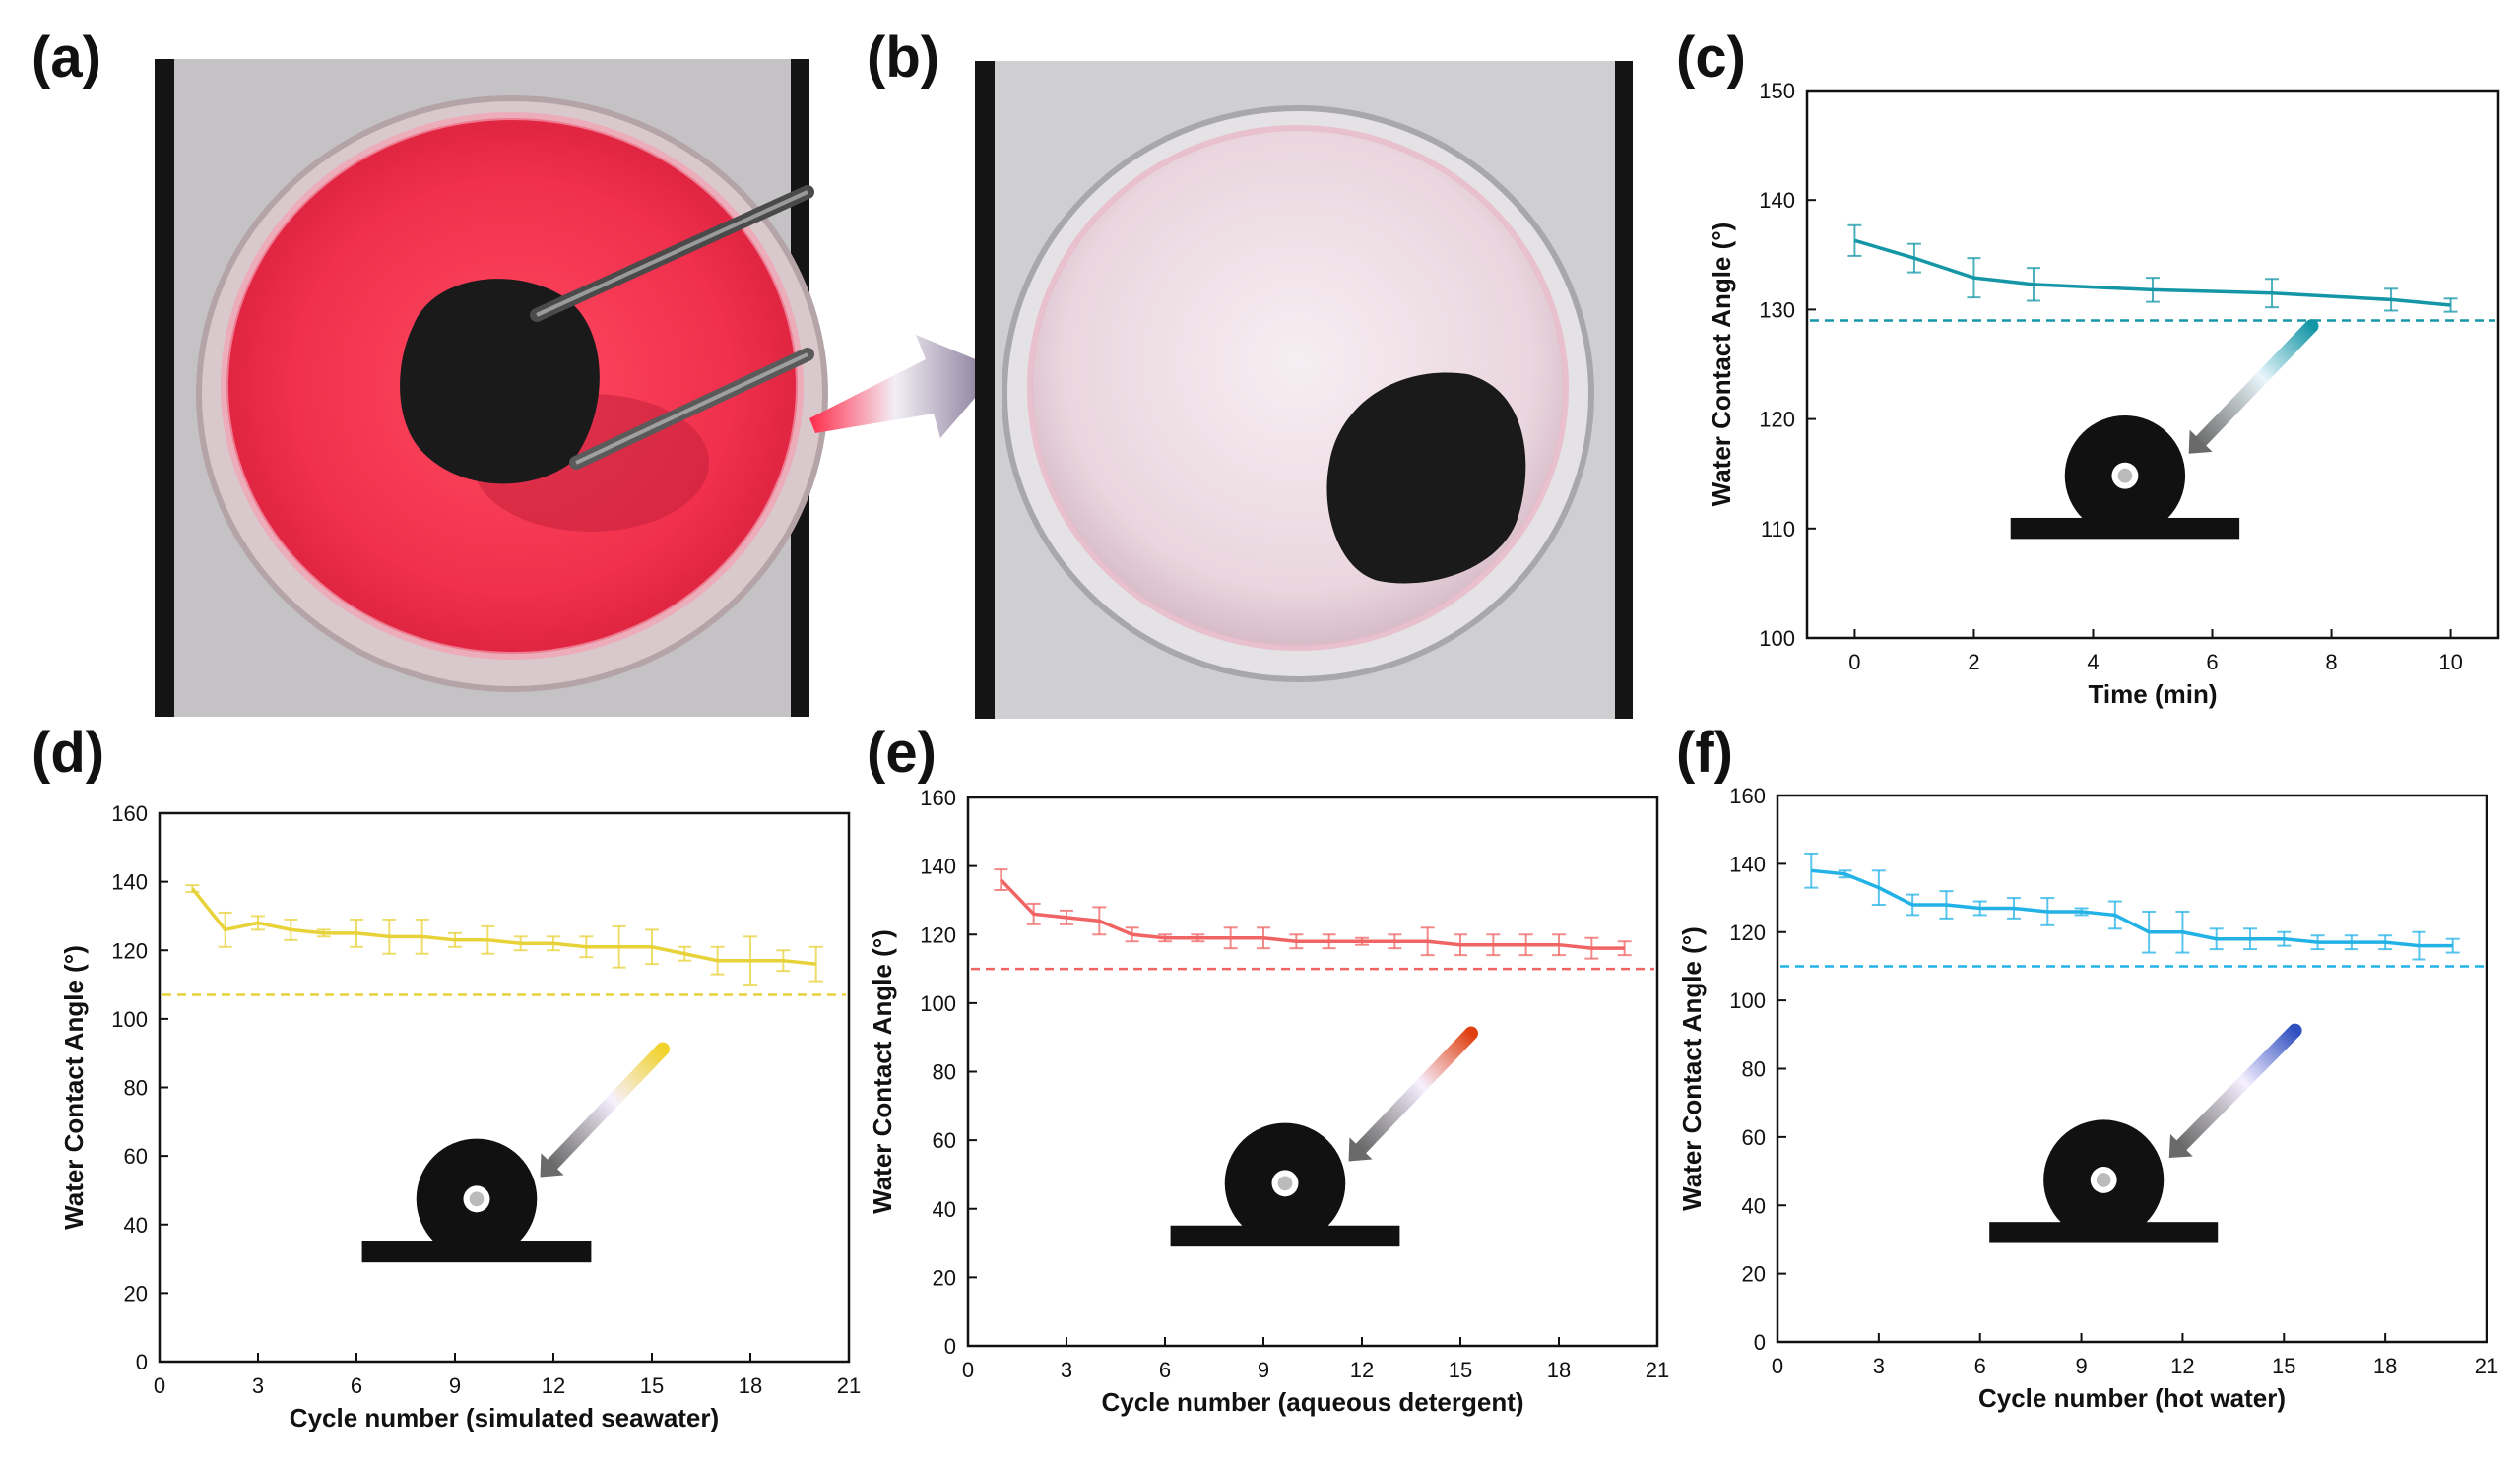 The height and width of the screenshot is (1464, 2520). What do you see at coordinates (2153, 694) in the screenshot?
I see `x-axis-label-c: Time (min)` at bounding box center [2153, 694].